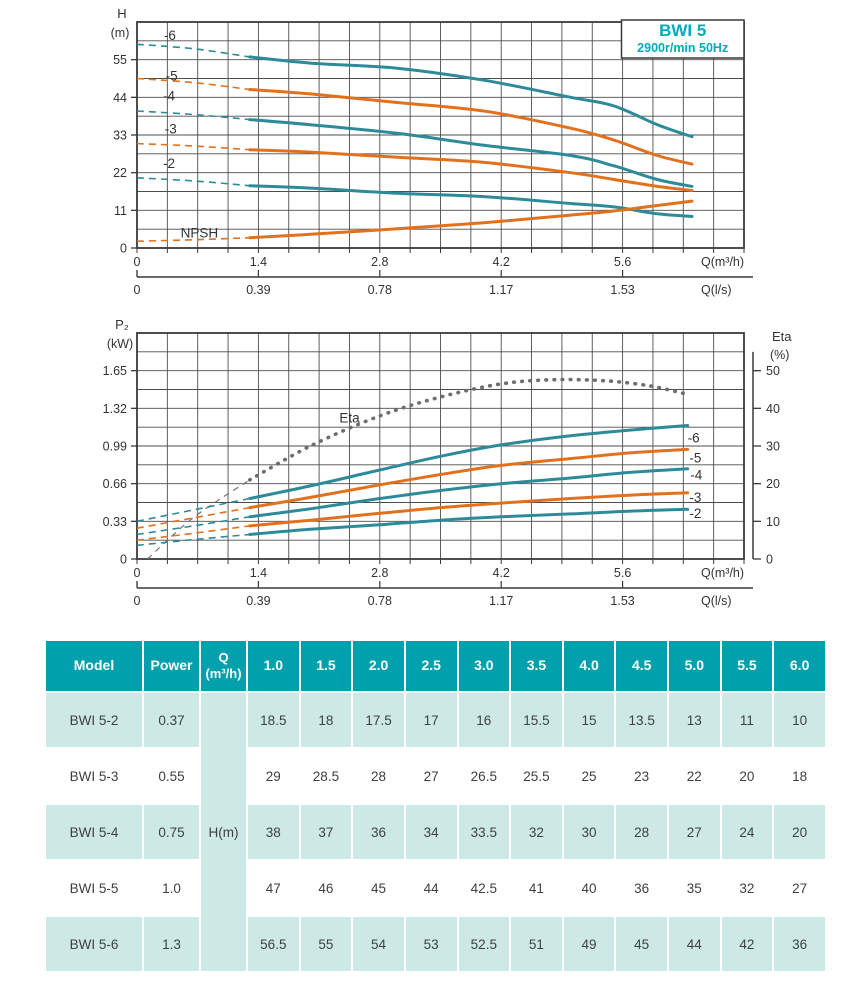 The image size is (868, 997). Describe the element at coordinates (431, 776) in the screenshot. I see `value-cell: 27` at that location.